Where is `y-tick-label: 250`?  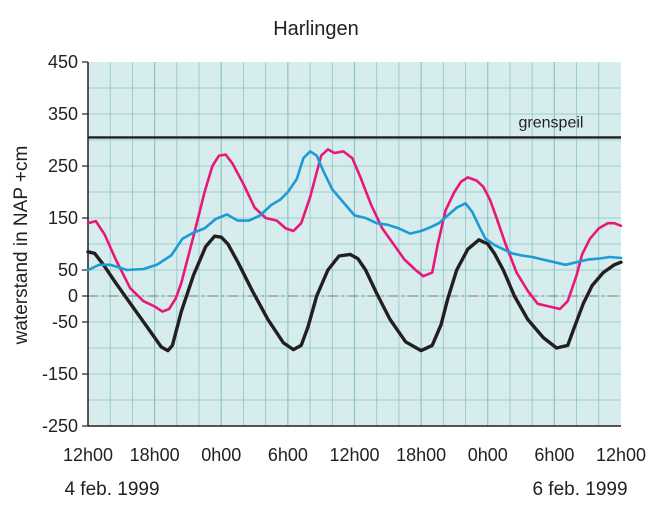 y-tick-label: 250 is located at coordinates (63, 166).